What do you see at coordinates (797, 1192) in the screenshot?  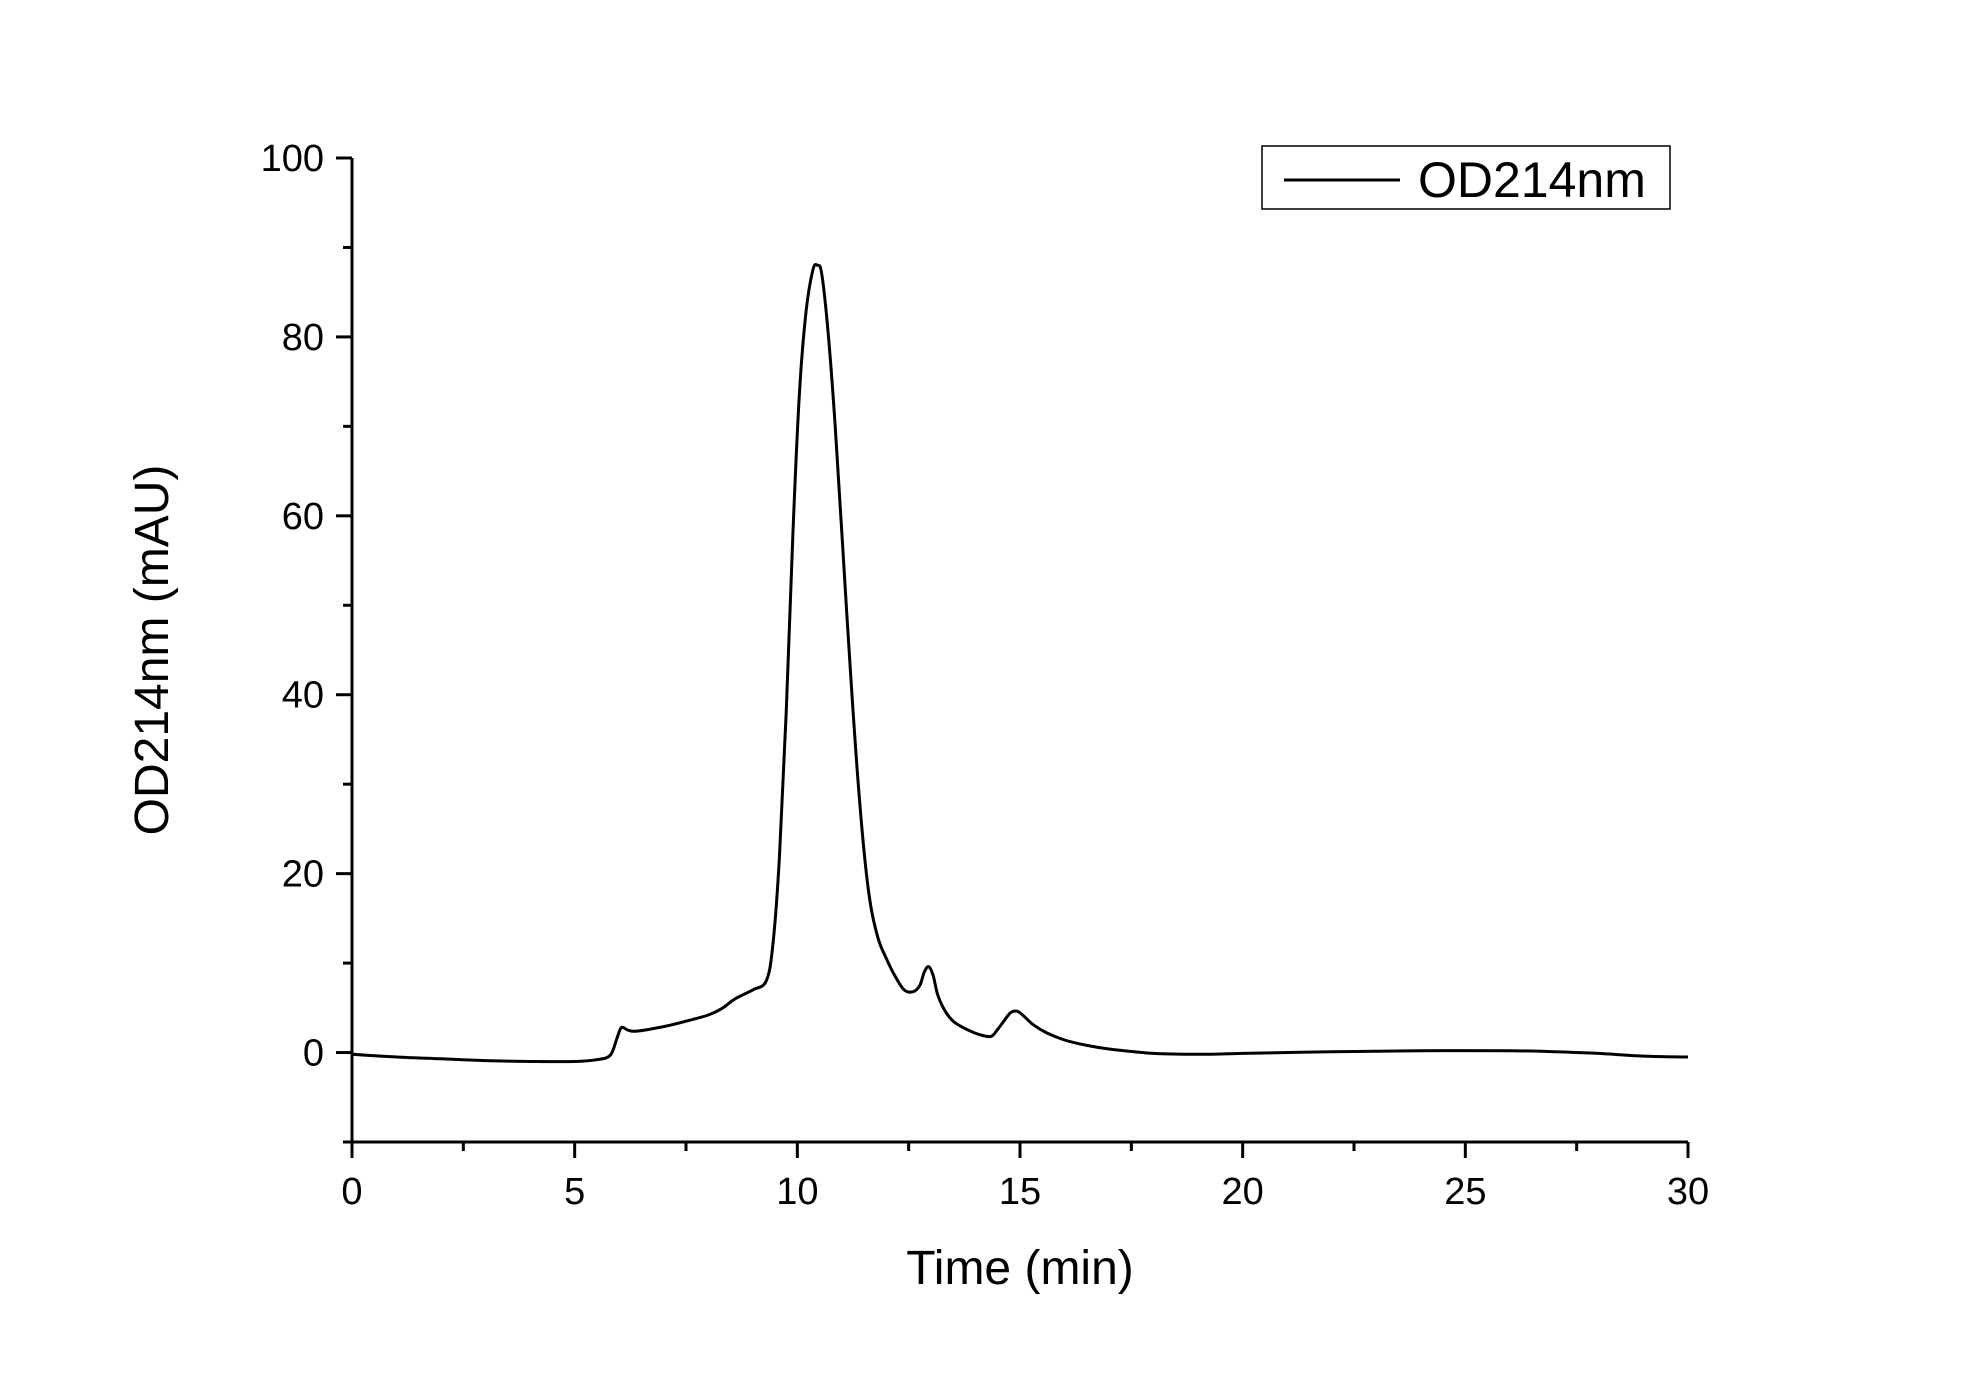 I see `x-tick-label: 10` at bounding box center [797, 1192].